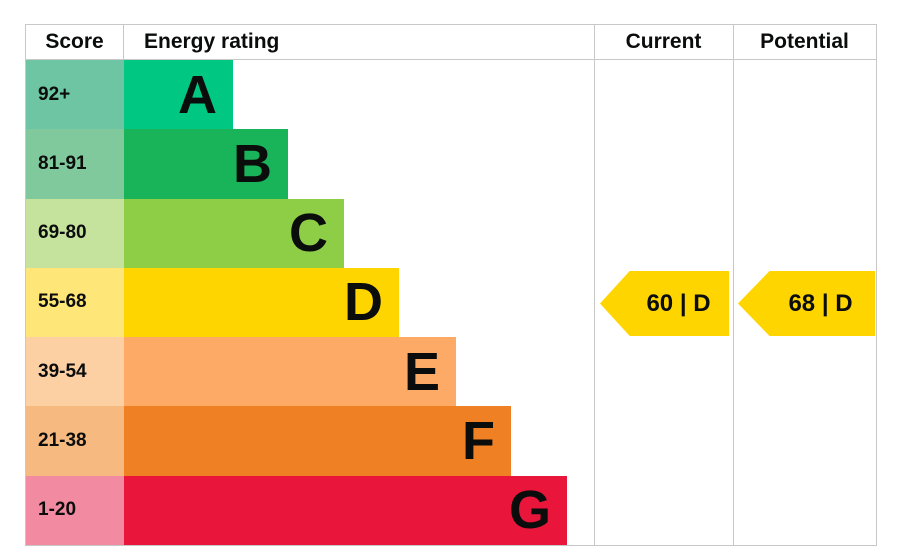 The image size is (900, 558). Describe the element at coordinates (451, 95) in the screenshot. I see `band-row-a: 92+ A` at that location.